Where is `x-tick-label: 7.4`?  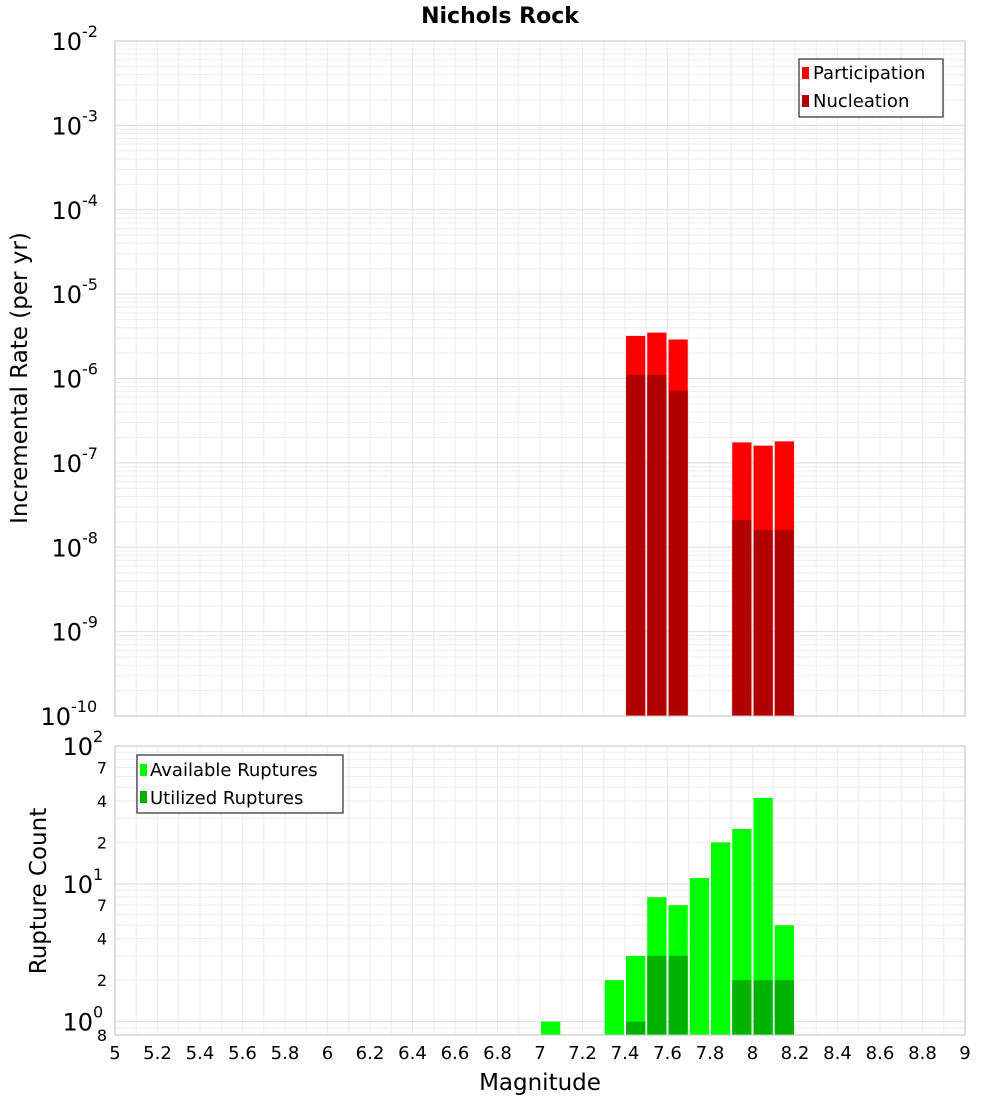 x-tick-label: 7.4 is located at coordinates (625, 1053).